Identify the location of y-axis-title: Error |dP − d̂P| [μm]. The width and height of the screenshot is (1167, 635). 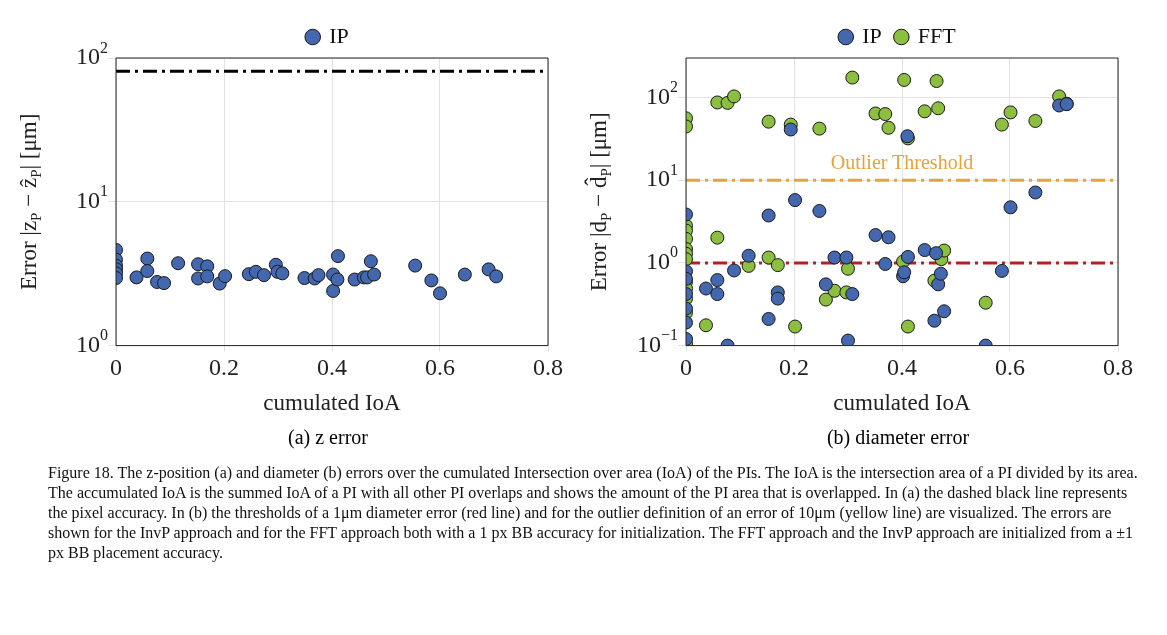
(598, 202).